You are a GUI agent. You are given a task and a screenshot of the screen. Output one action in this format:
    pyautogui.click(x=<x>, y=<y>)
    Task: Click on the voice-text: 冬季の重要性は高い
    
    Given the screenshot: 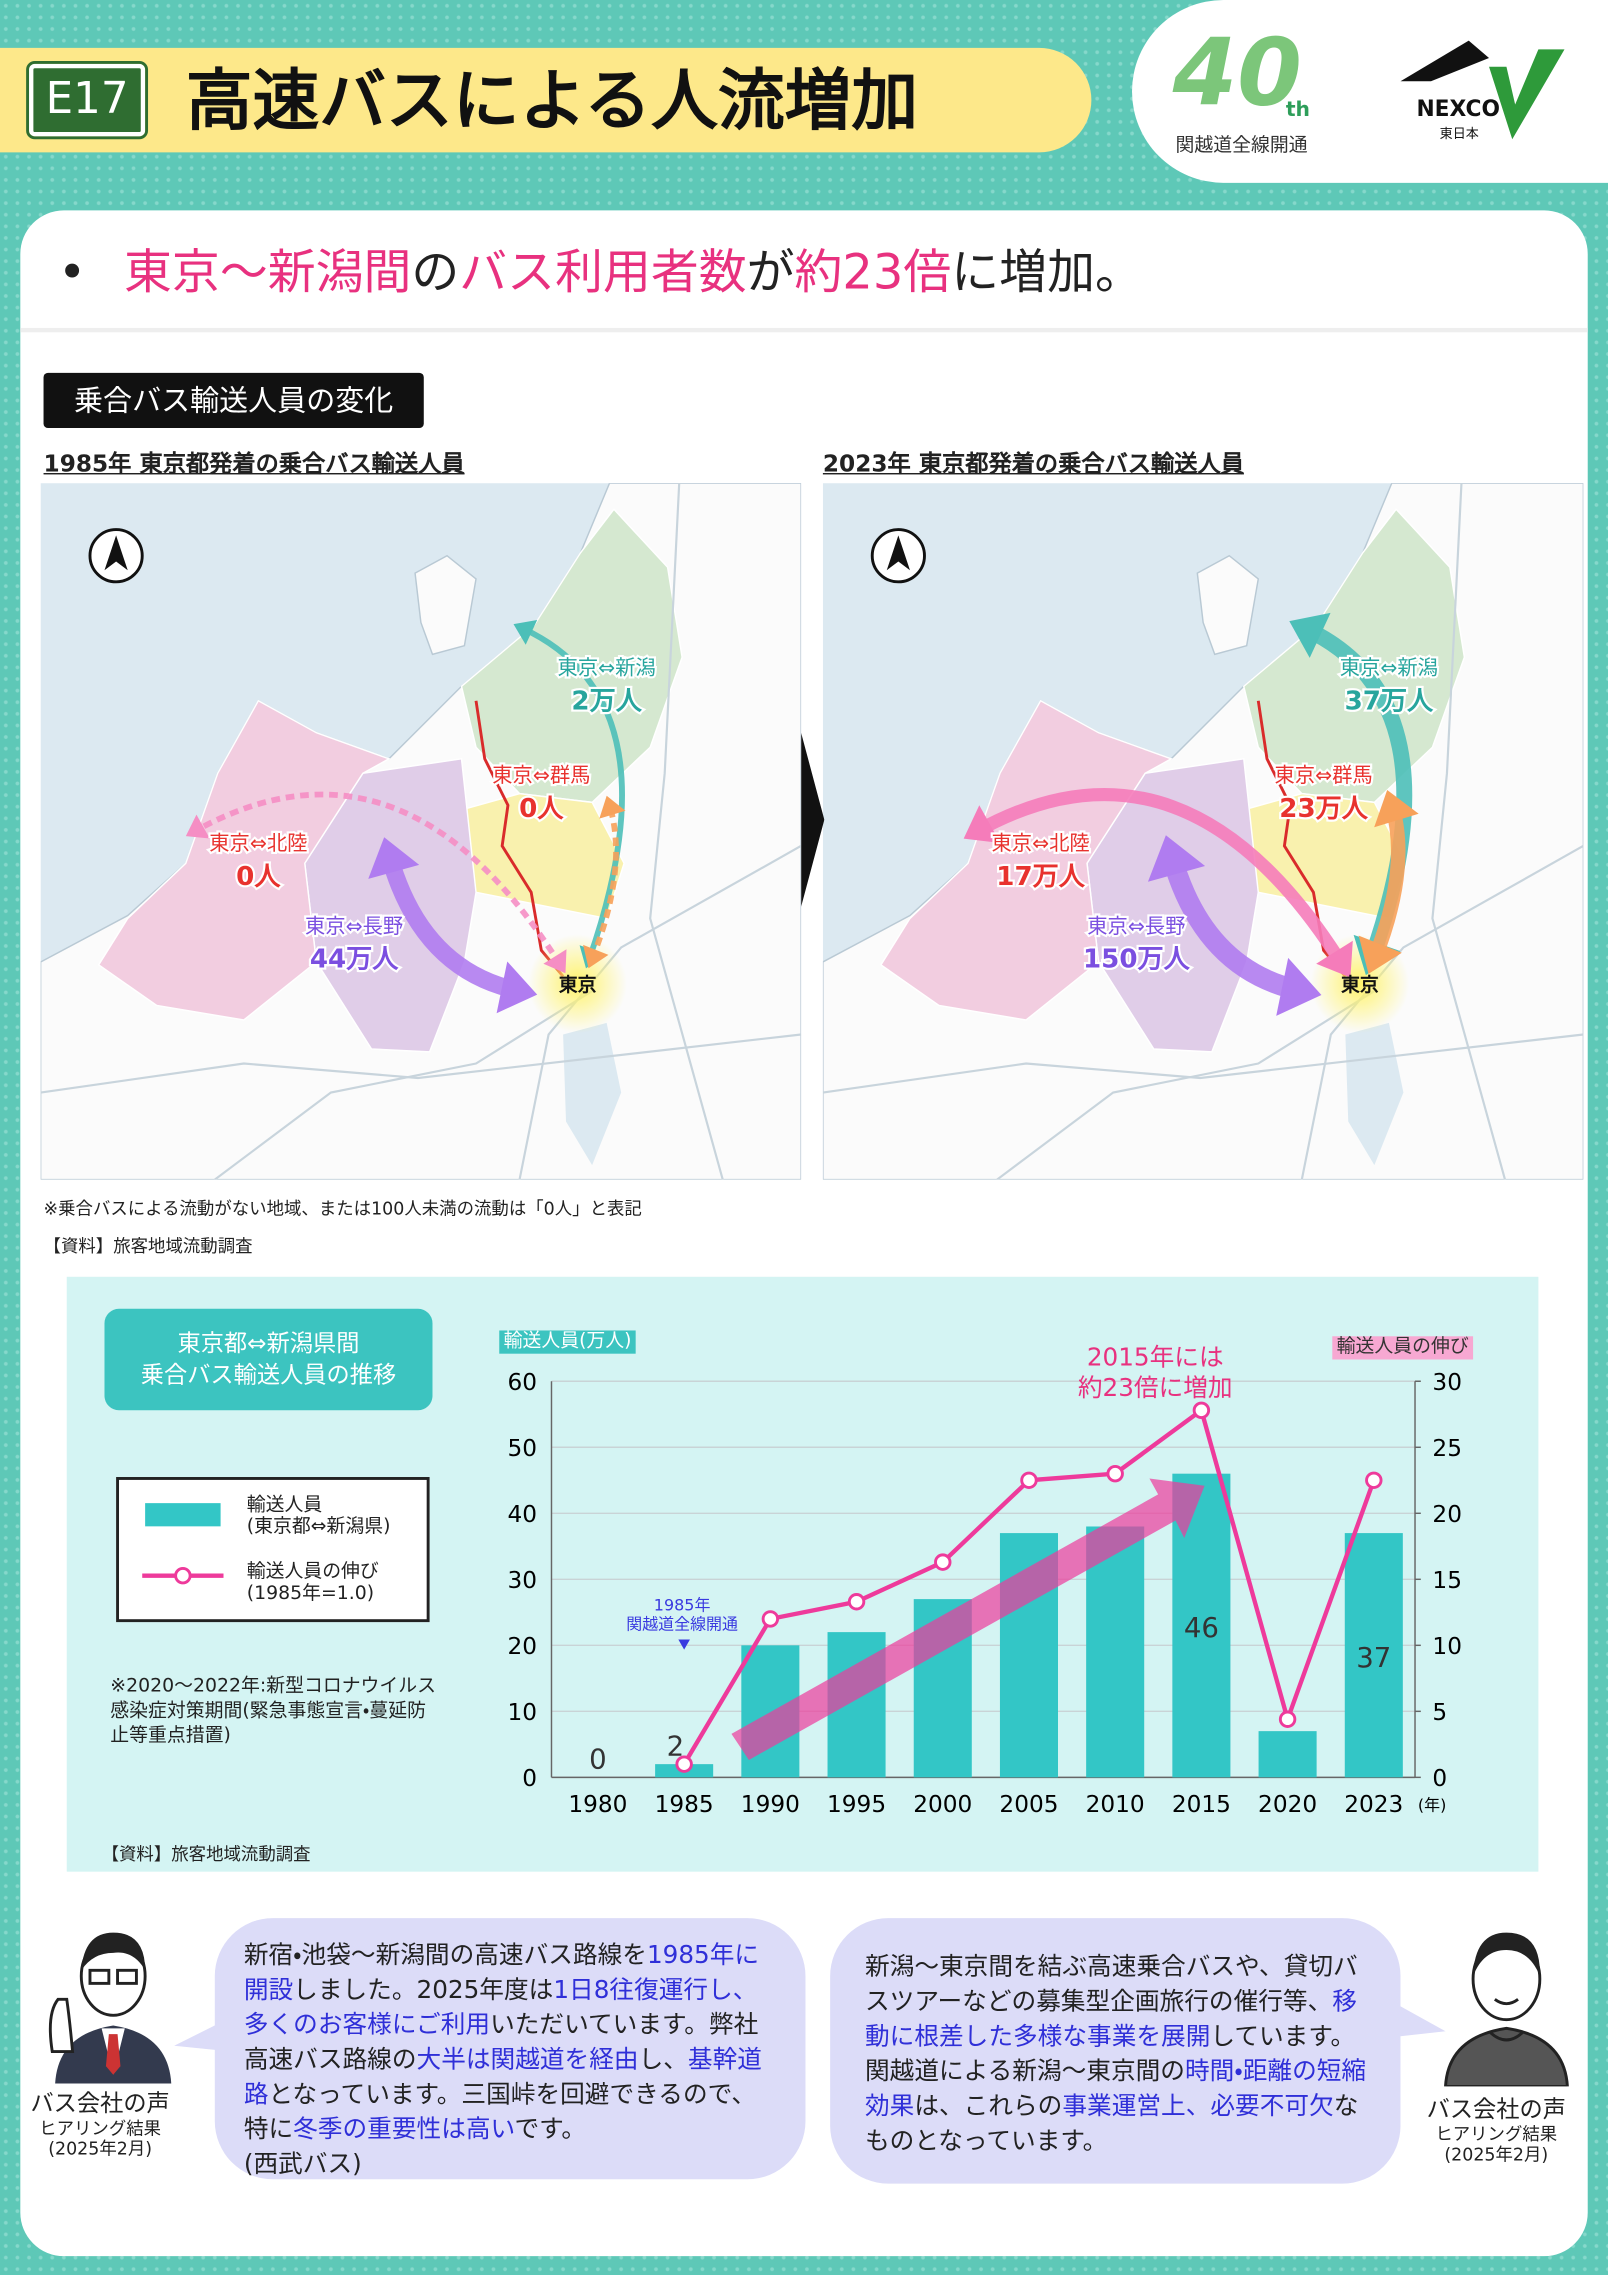 What is the action you would take?
    pyautogui.click(x=404, y=2130)
    